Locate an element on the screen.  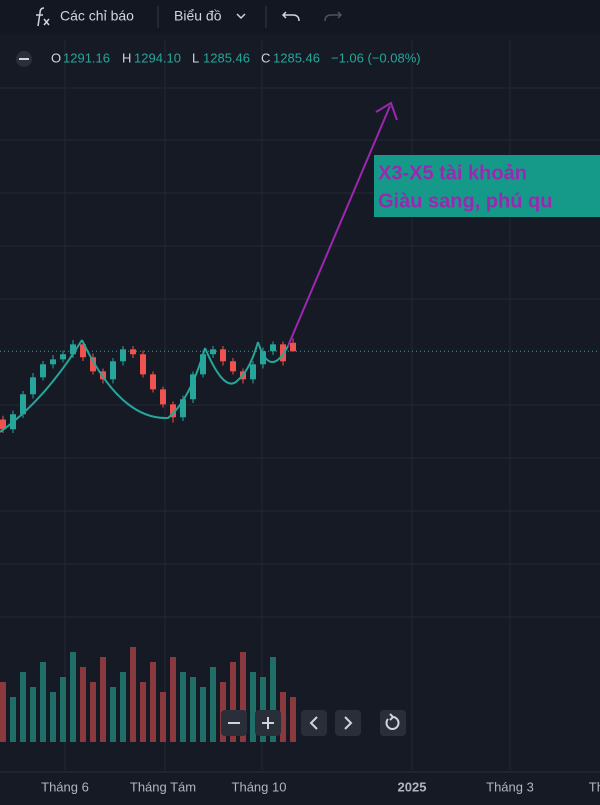
right-icon is located at coordinates (348, 723).